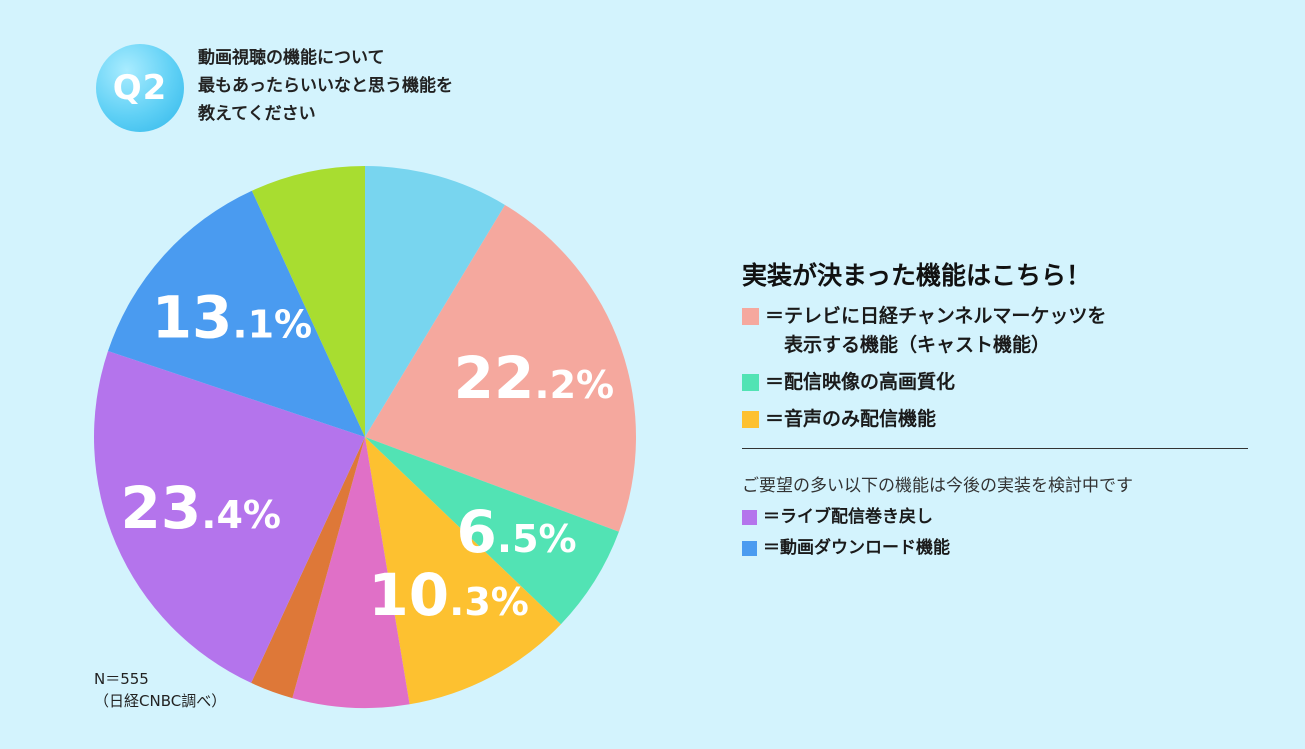 This screenshot has height=749, width=1305. Describe the element at coordinates (997, 382) in the screenshot. I see `legend-item-hd: ＝配信映像の高画質化` at that location.